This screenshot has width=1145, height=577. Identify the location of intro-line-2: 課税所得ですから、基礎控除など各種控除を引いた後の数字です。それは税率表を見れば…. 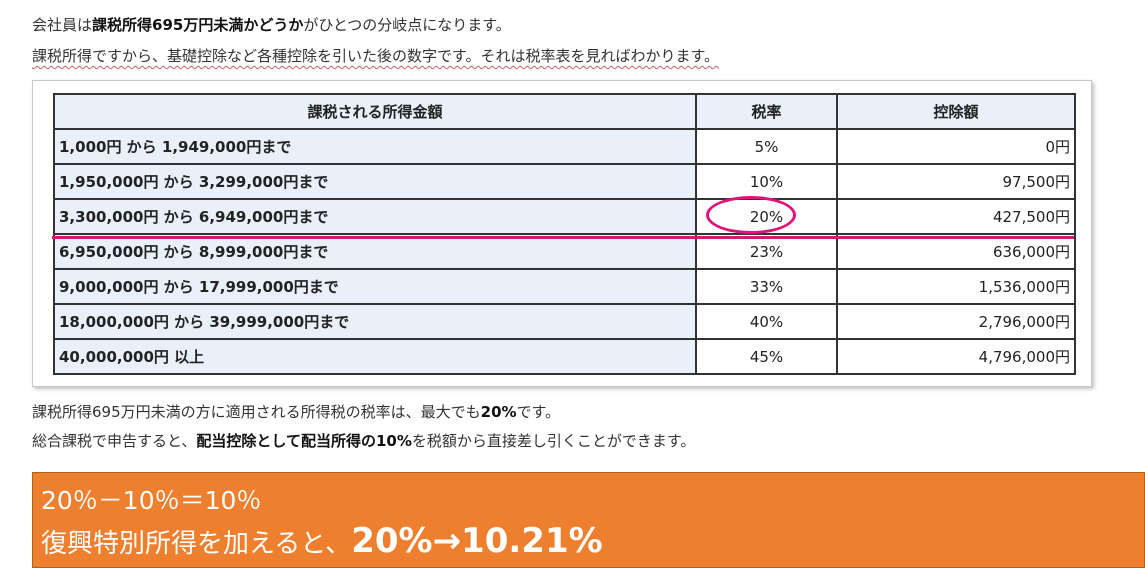
(376, 56).